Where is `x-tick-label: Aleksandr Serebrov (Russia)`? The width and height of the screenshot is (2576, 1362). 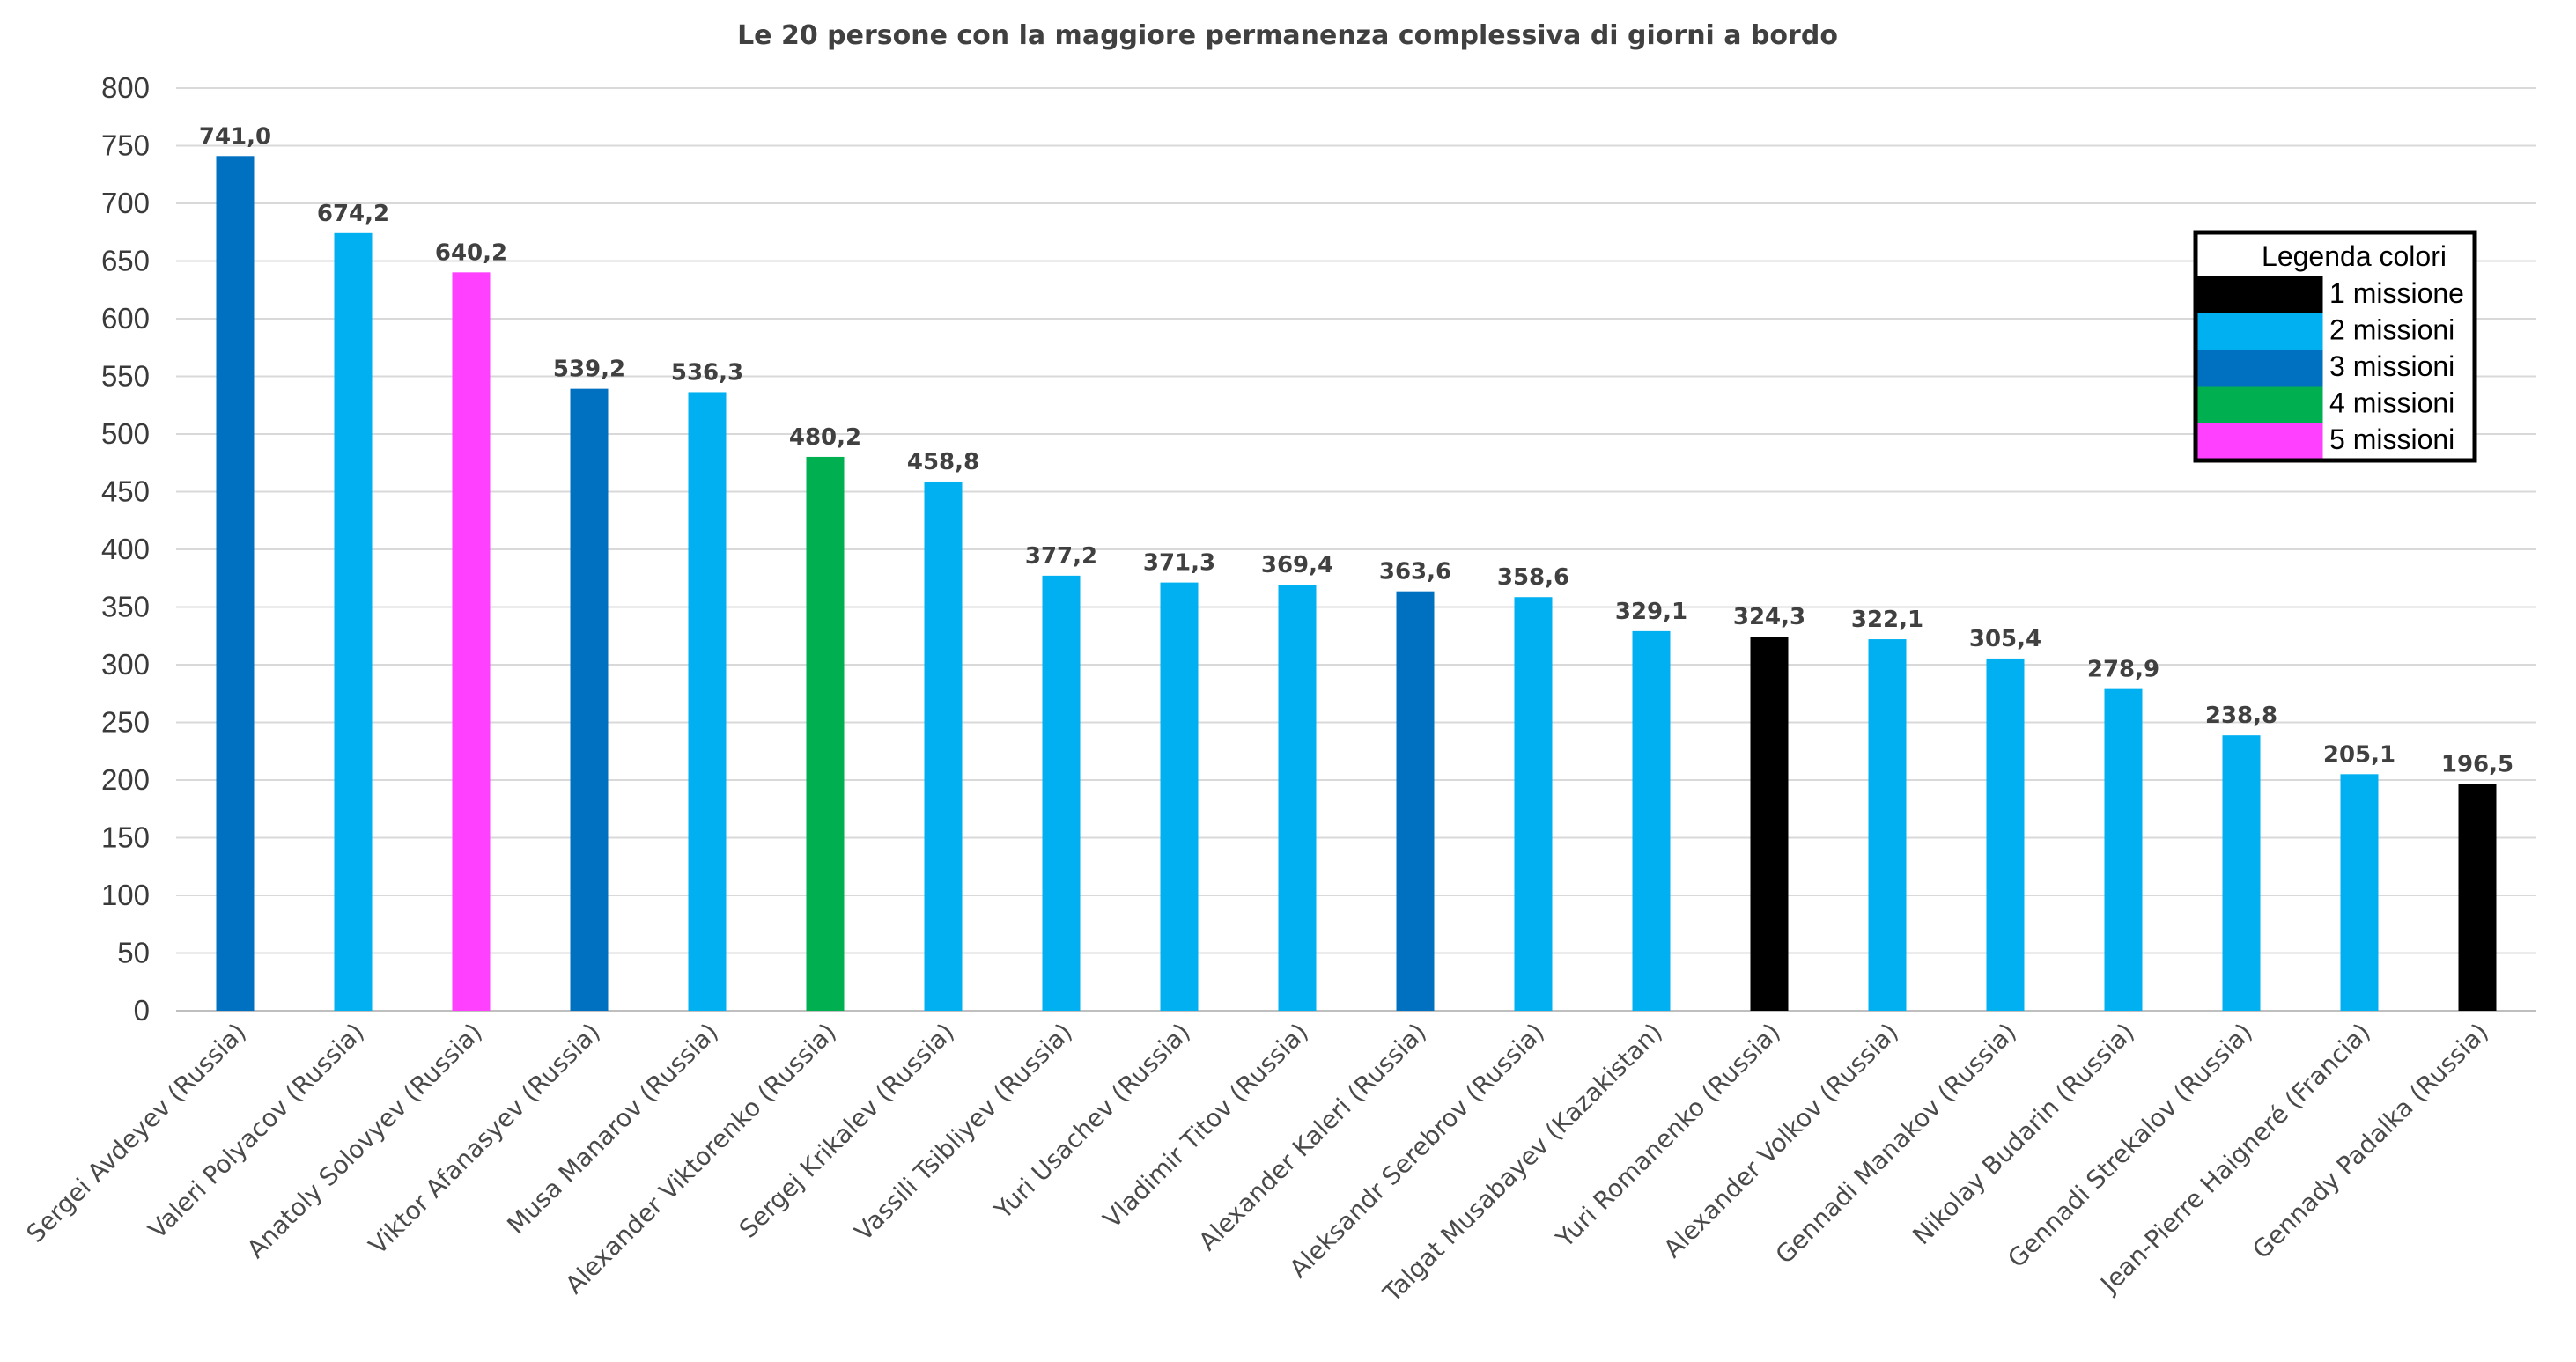 x-tick-label: Aleksandr Serebrov (Russia) is located at coordinates (1417, 1151).